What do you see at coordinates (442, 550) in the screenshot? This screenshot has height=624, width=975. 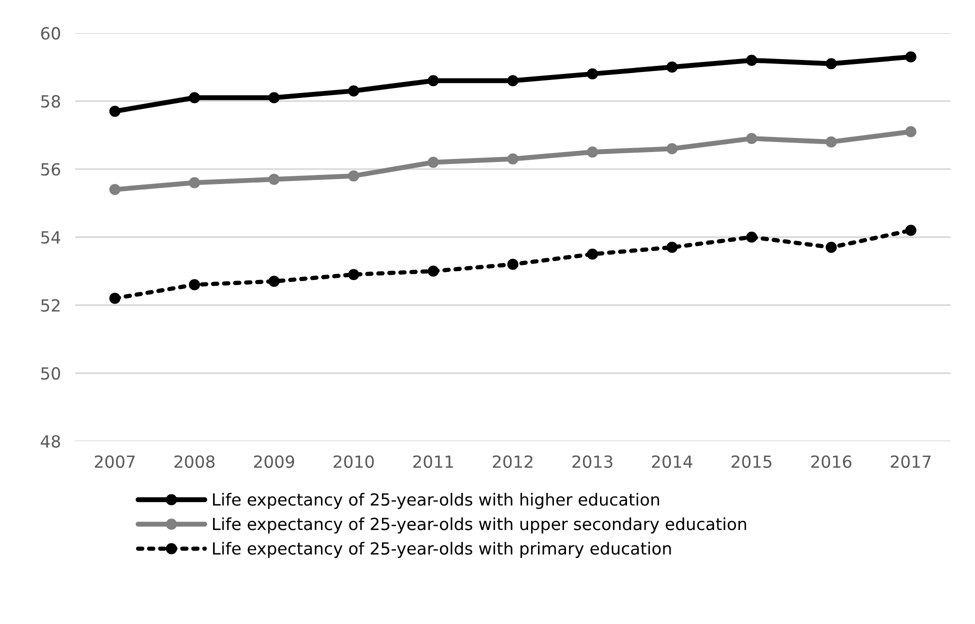 I see `legend-label: Life expectancy of 25-year-olds with primary education` at bounding box center [442, 550].